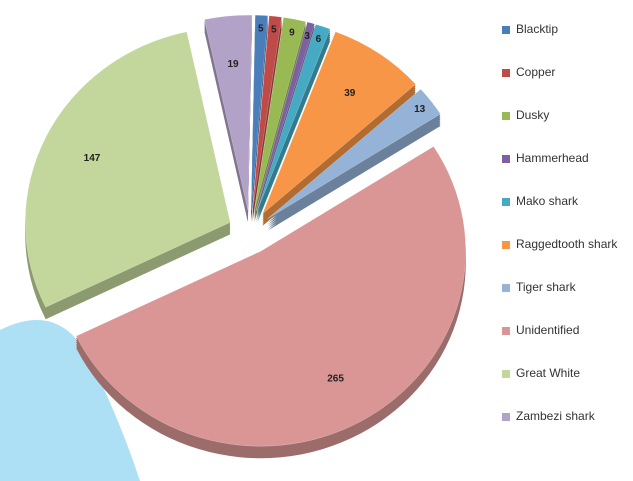 This screenshot has height=481, width=633. What do you see at coordinates (307, 36) in the screenshot?
I see `data-label: 3` at bounding box center [307, 36].